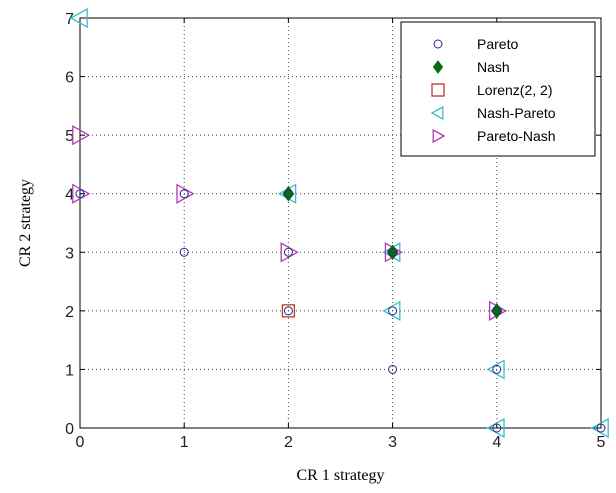  Describe the element at coordinates (69, 253) in the screenshot. I see `y-tick-label: 3` at that location.